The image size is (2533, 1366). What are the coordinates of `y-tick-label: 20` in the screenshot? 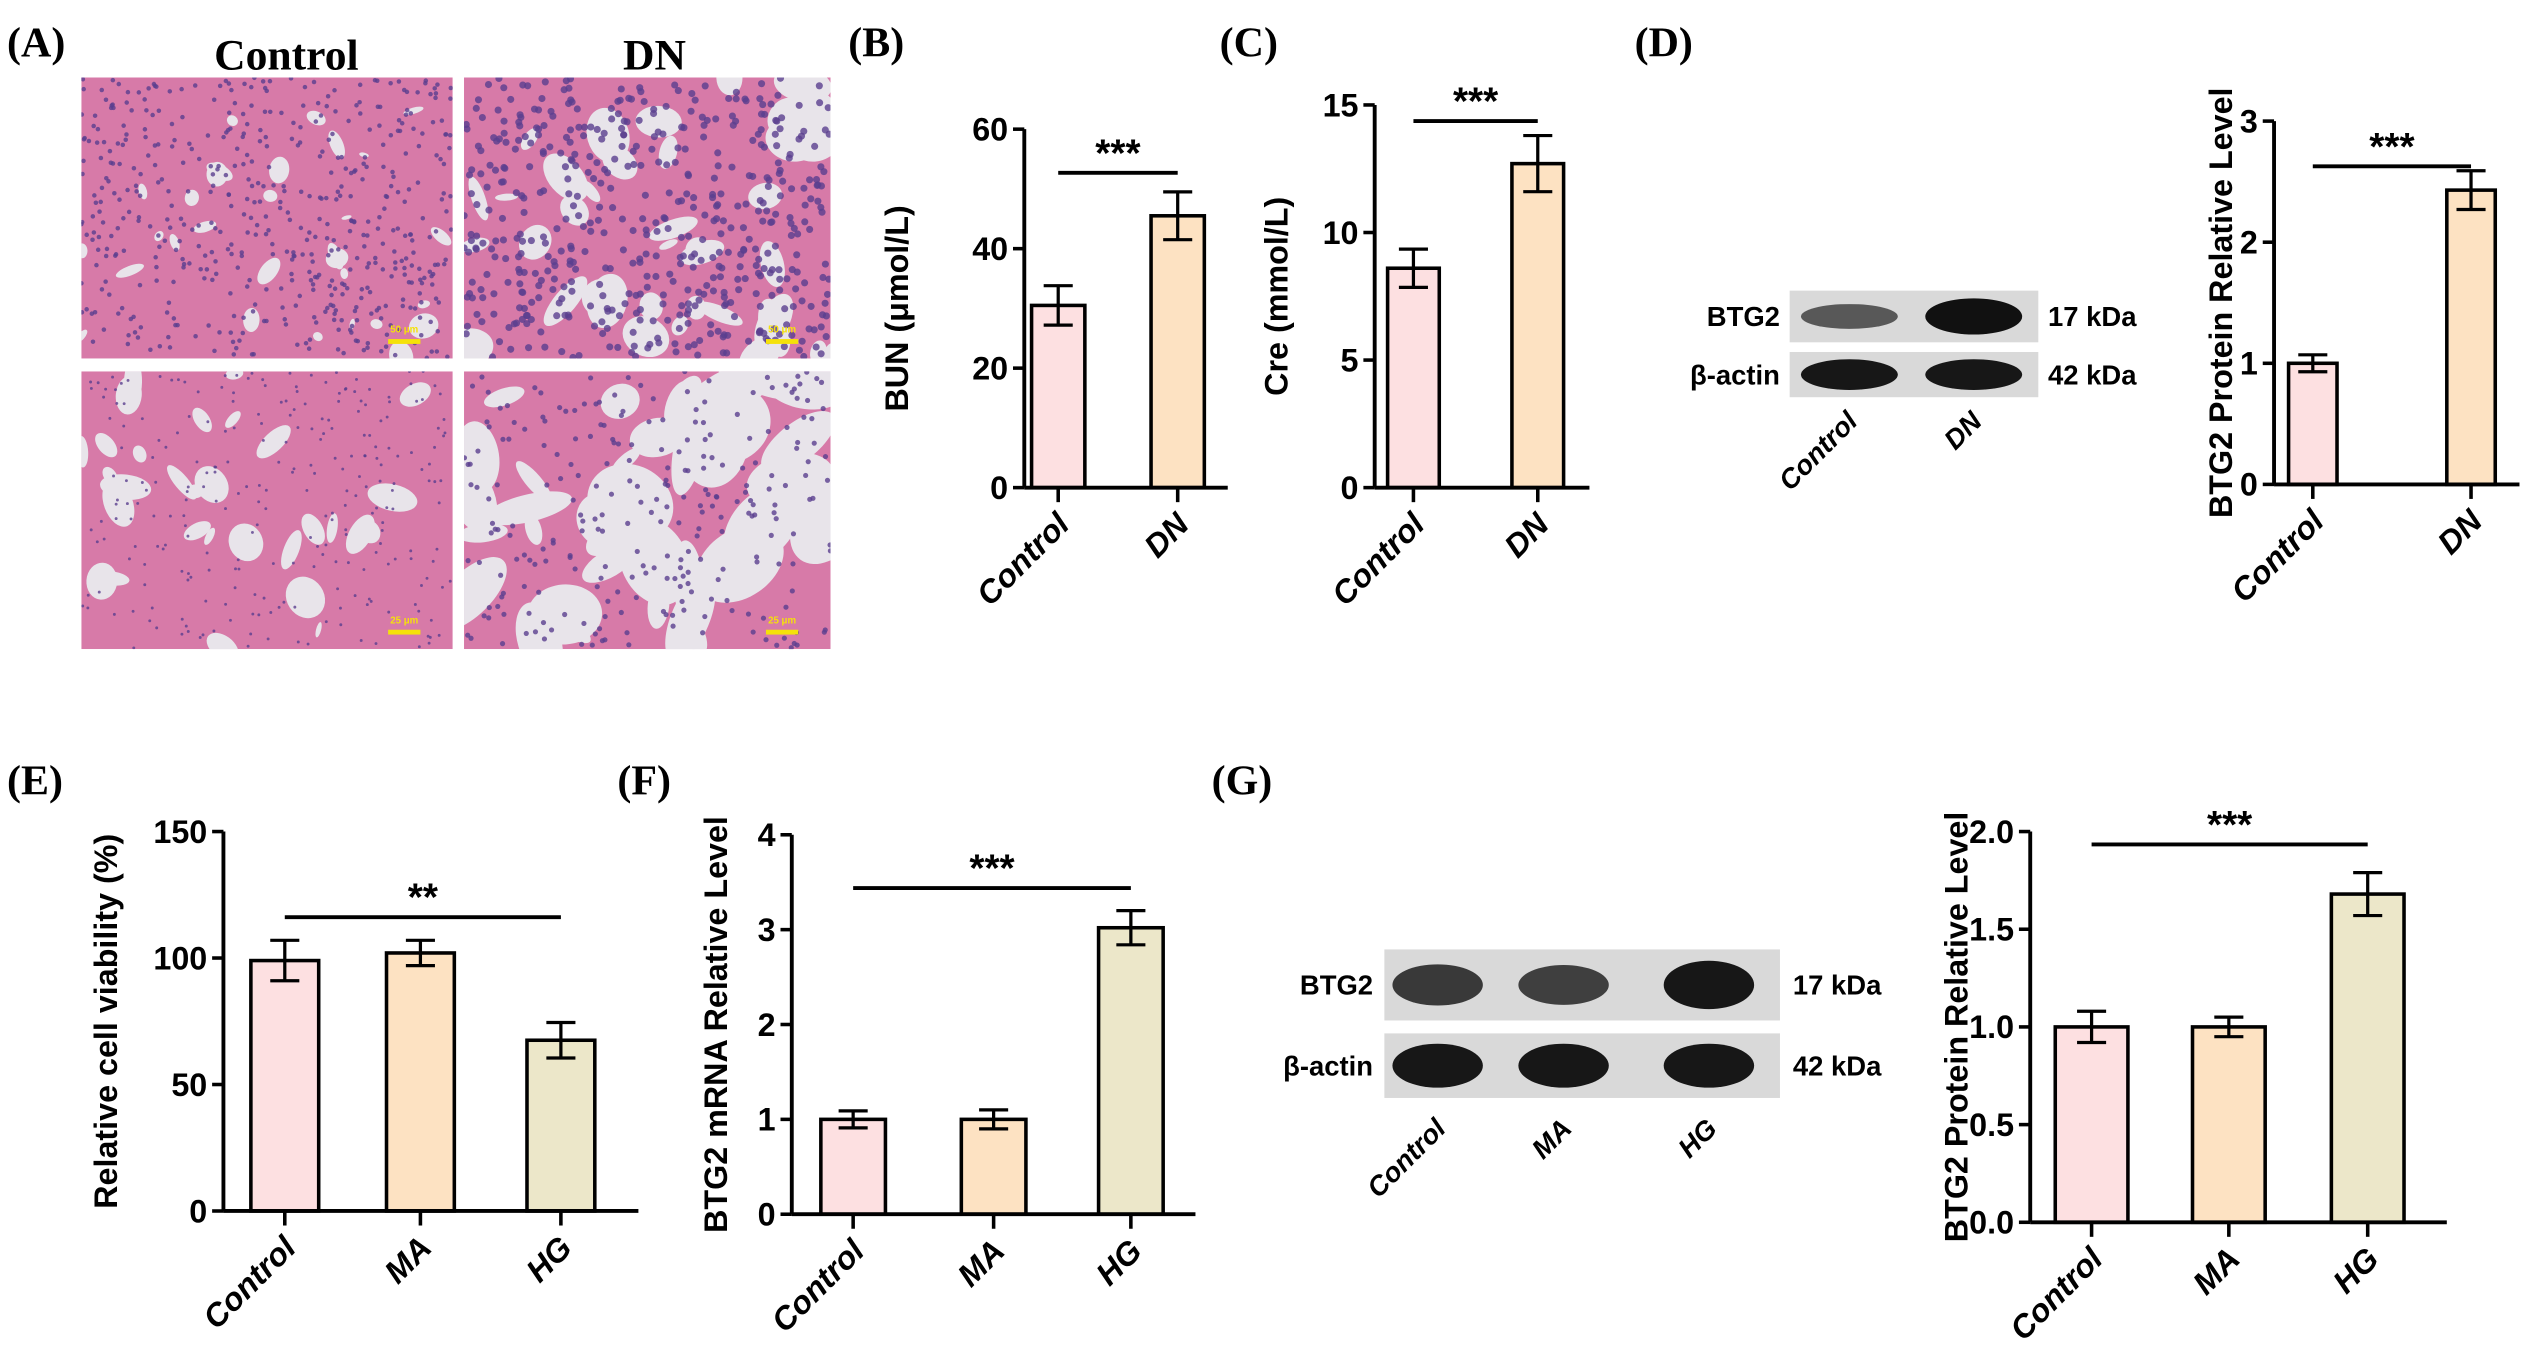 It's located at (990, 368).